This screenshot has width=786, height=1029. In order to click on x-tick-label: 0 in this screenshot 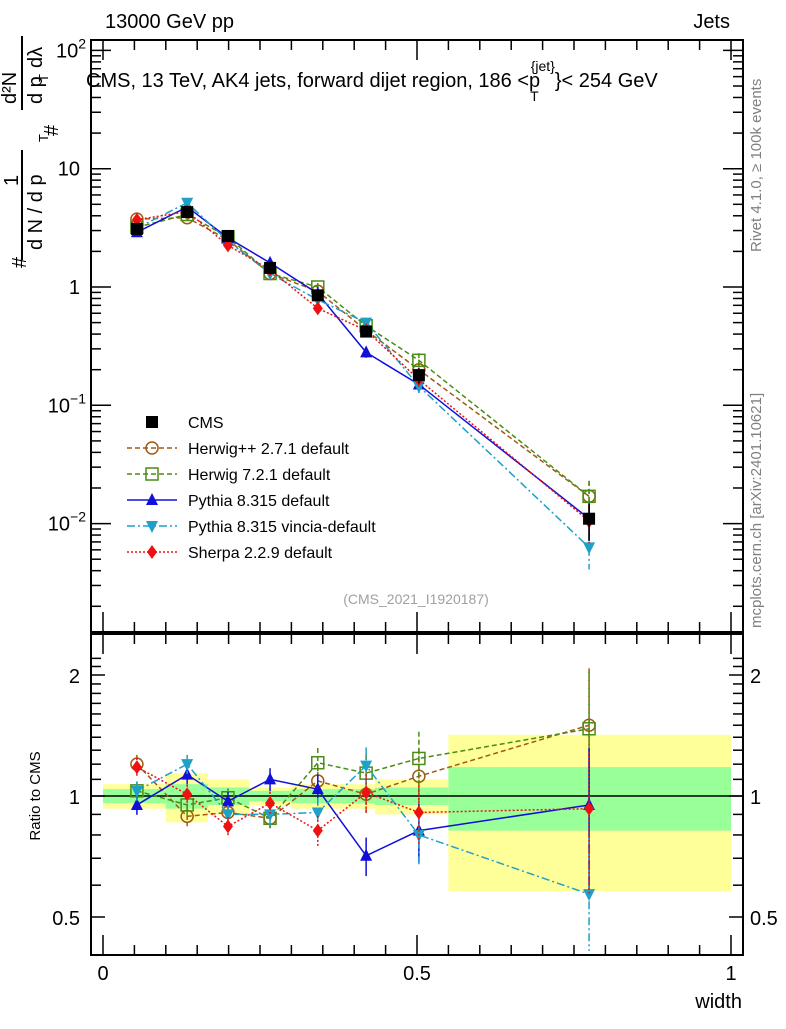, I will do `click(102, 974)`.